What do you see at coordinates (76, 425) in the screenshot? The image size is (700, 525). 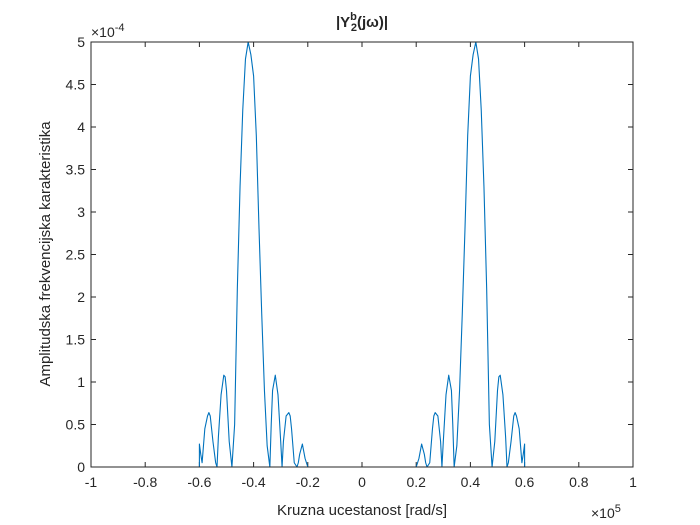 I see `y-tick-label: 0.5` at bounding box center [76, 425].